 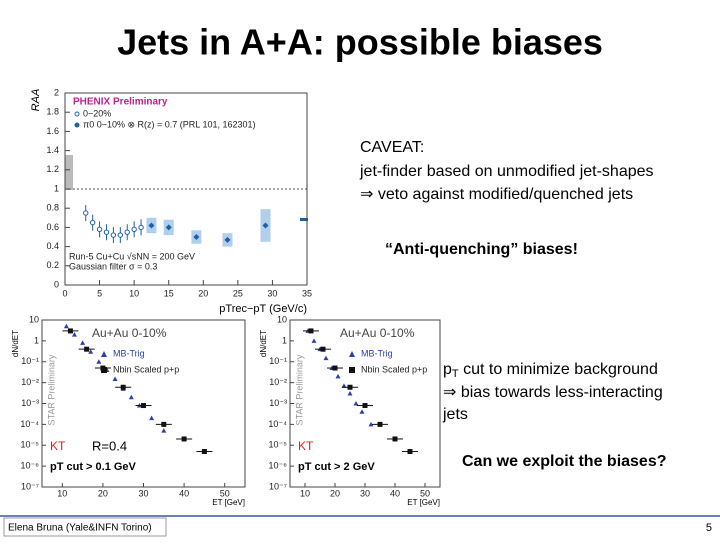 What do you see at coordinates (64, 293) in the screenshot?
I see `x-tick-label: 0` at bounding box center [64, 293].